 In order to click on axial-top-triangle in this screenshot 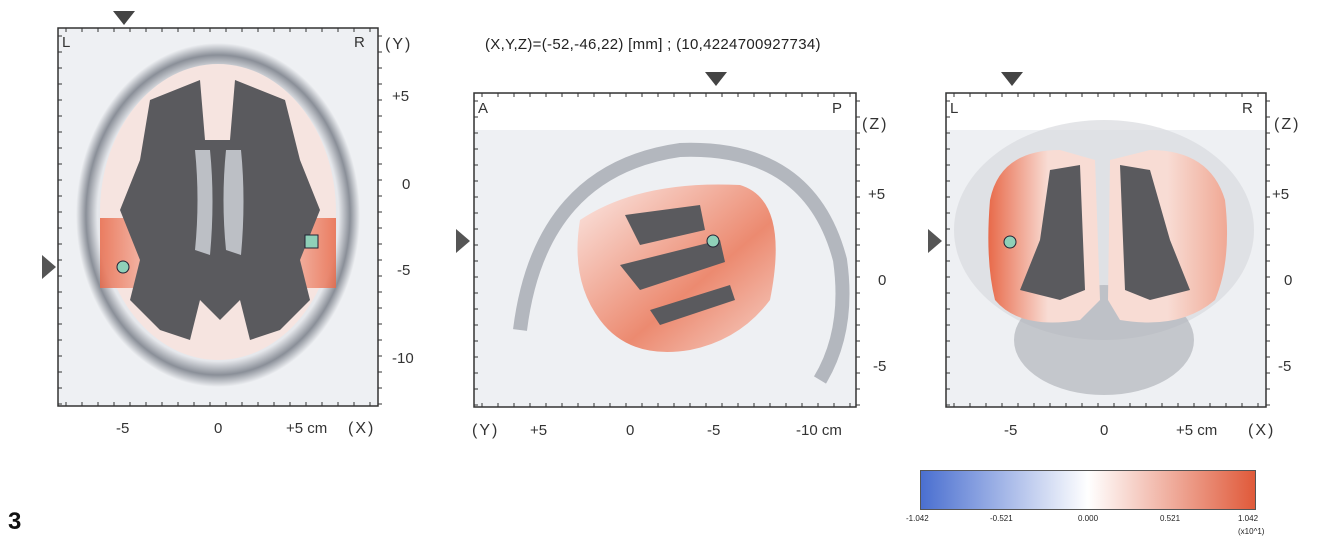, I will do `click(124, 18)`.